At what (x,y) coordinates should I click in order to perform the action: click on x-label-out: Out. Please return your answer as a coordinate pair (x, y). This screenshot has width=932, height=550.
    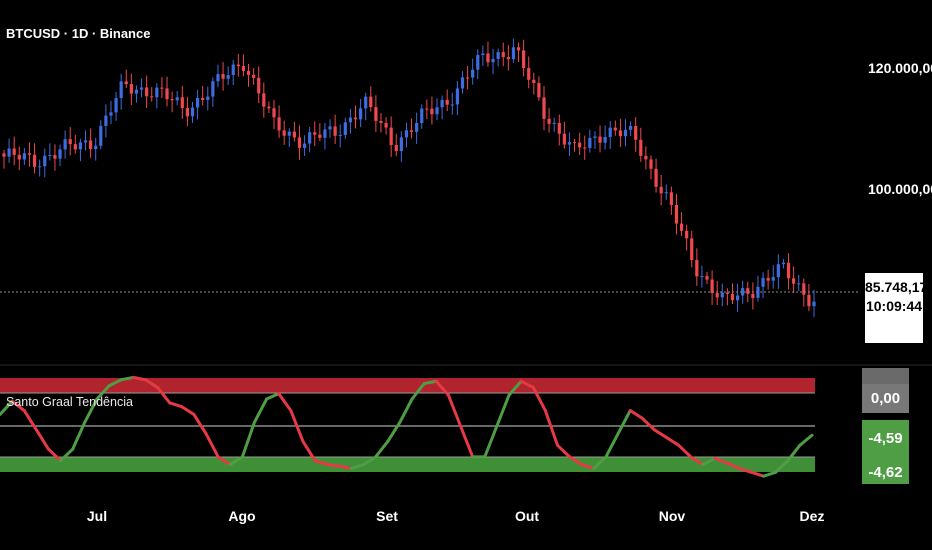
    Looking at the image, I should click on (527, 516).